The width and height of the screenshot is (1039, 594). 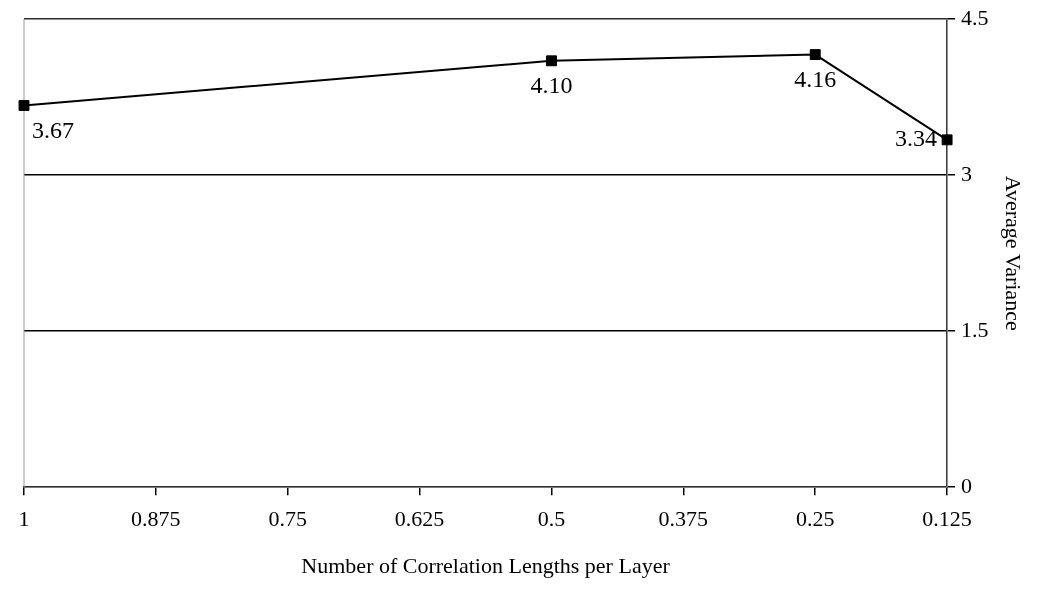 What do you see at coordinates (975, 17) in the screenshot?
I see `y-tick-label: 4.5` at bounding box center [975, 17].